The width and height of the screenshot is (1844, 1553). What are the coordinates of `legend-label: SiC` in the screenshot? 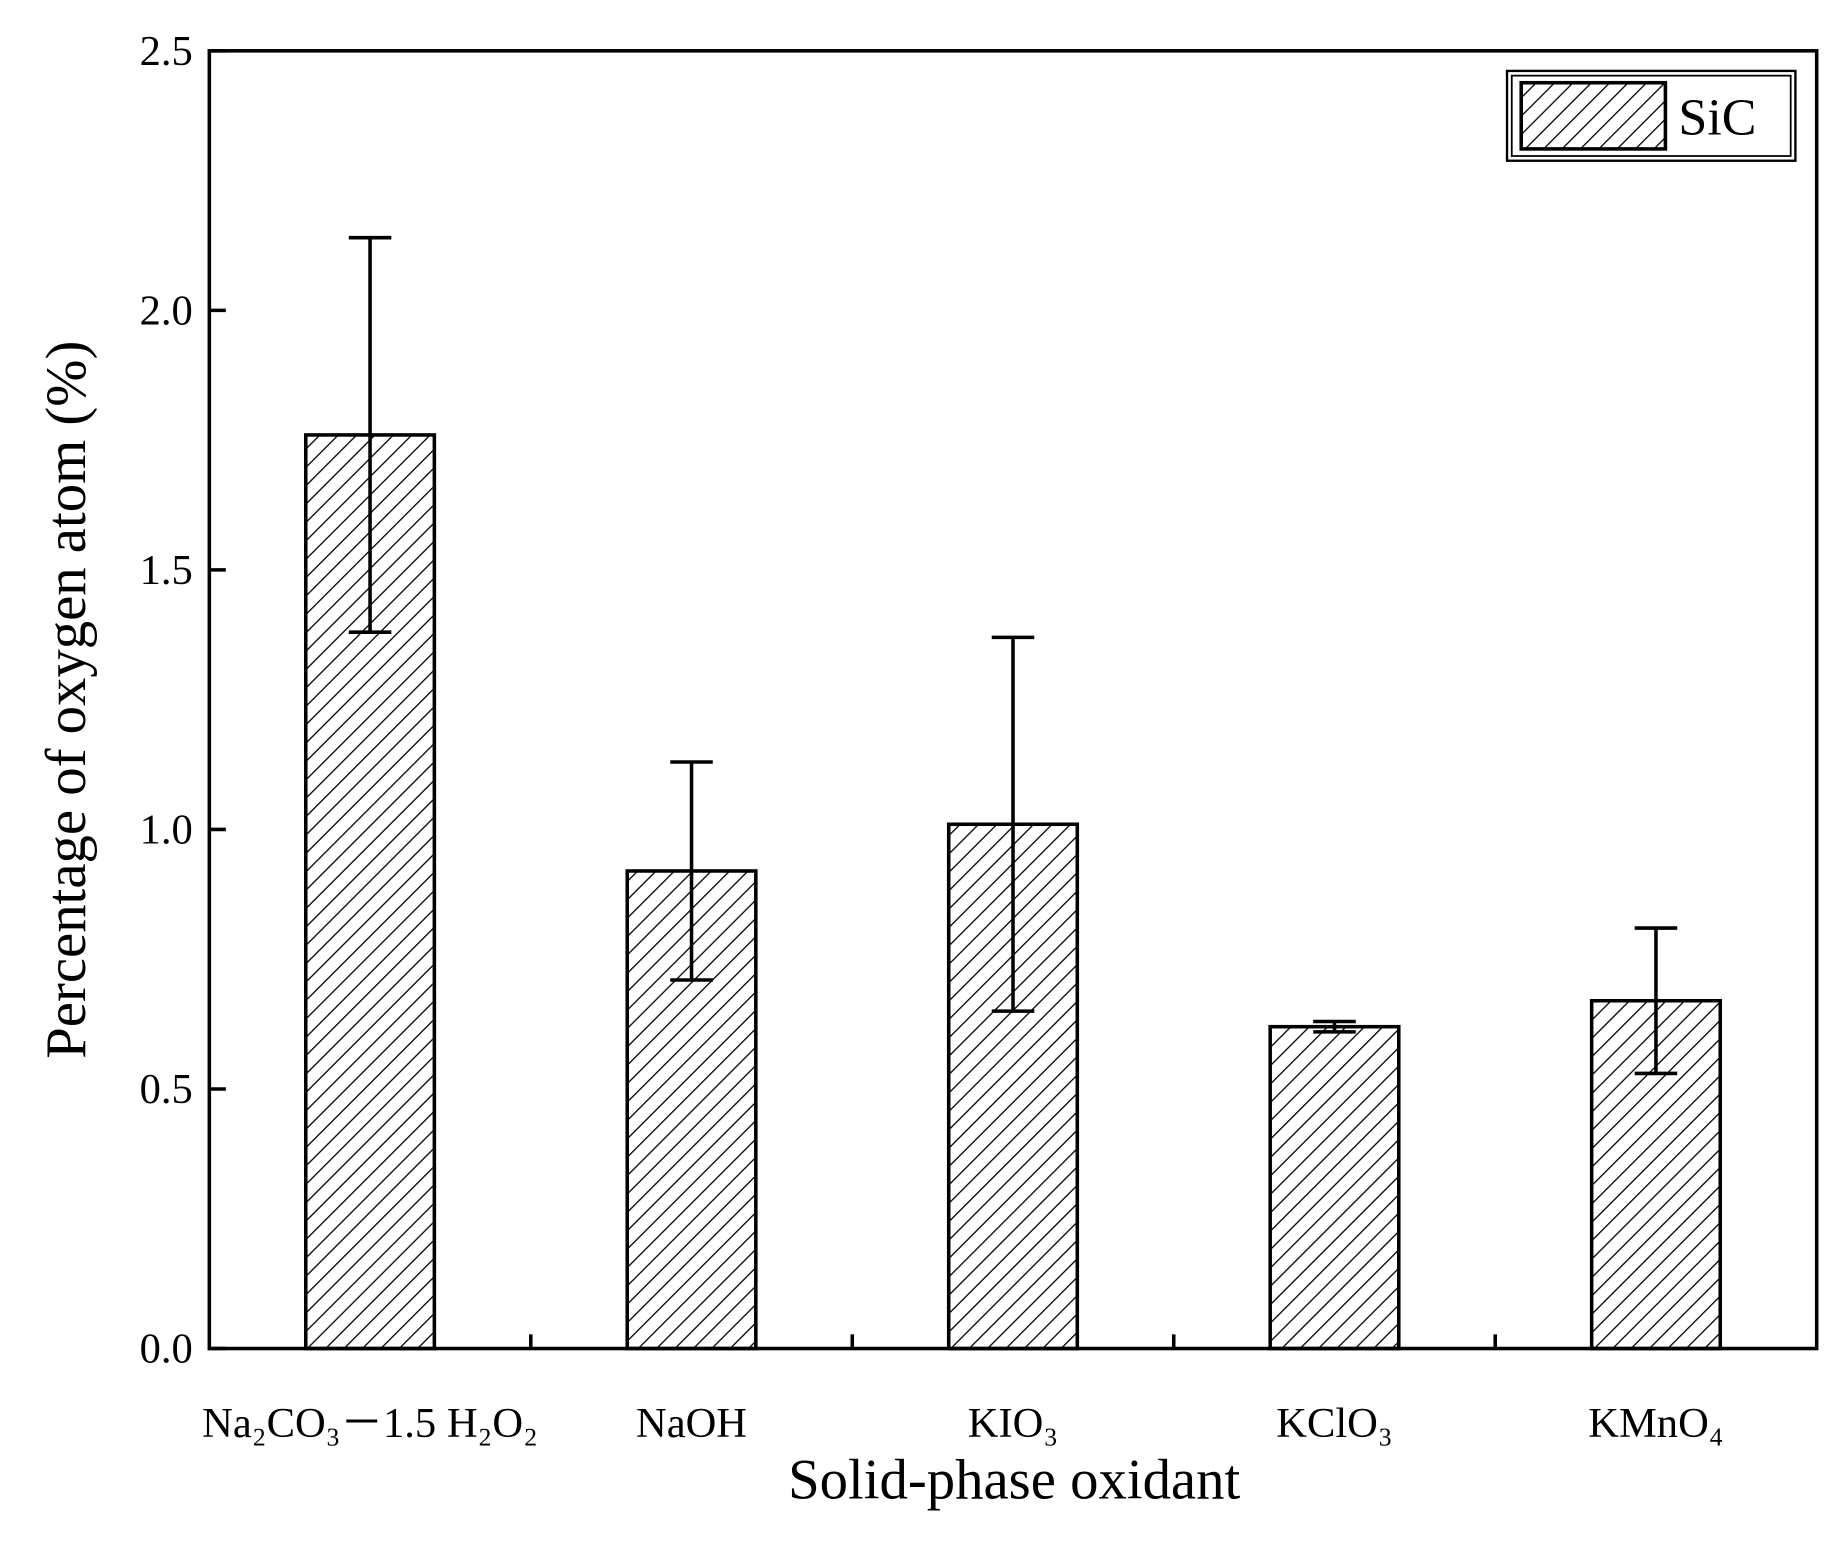 It's located at (1717, 118).